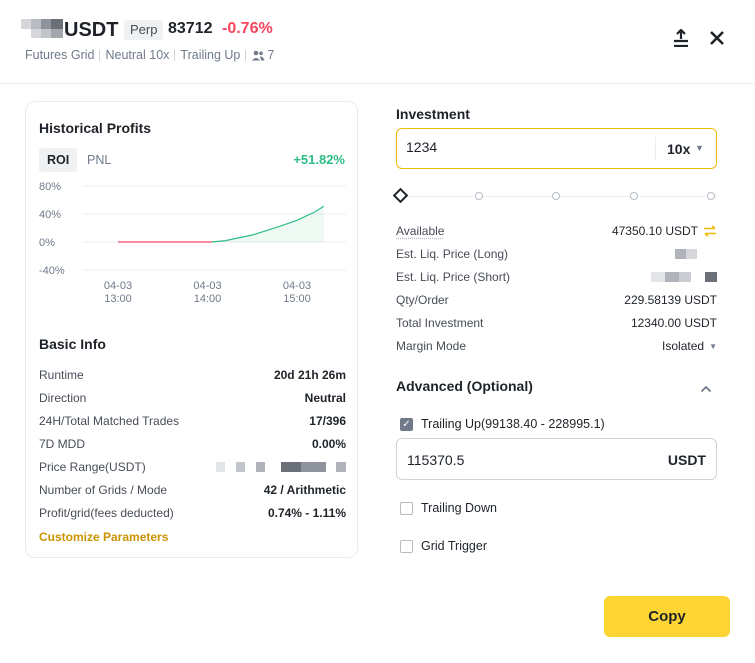 Image resolution: width=755 pixels, height=663 pixels. Describe the element at coordinates (673, 323) in the screenshot. I see `detail-value: 12340.00 USDT` at that location.